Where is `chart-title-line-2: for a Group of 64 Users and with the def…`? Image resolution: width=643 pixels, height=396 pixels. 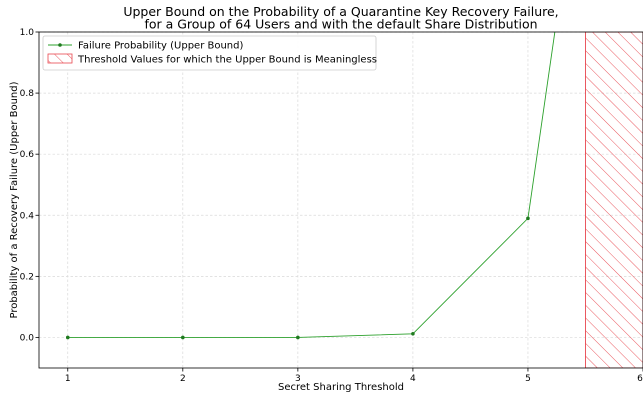
chart-title-line-2: for a Group of 64 Users and with the def… is located at coordinates (340, 24).